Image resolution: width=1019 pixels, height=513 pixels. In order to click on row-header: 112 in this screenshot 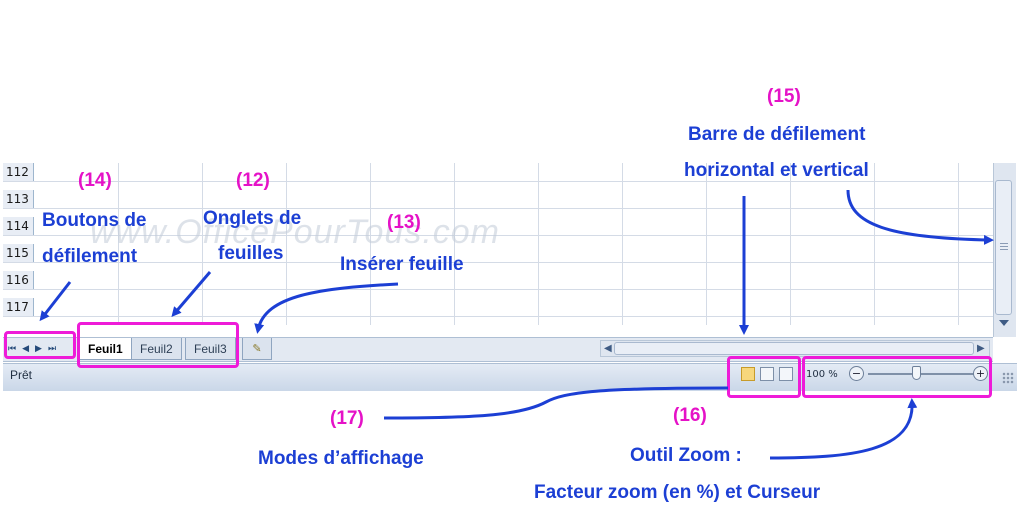, I will do `click(18, 172)`.